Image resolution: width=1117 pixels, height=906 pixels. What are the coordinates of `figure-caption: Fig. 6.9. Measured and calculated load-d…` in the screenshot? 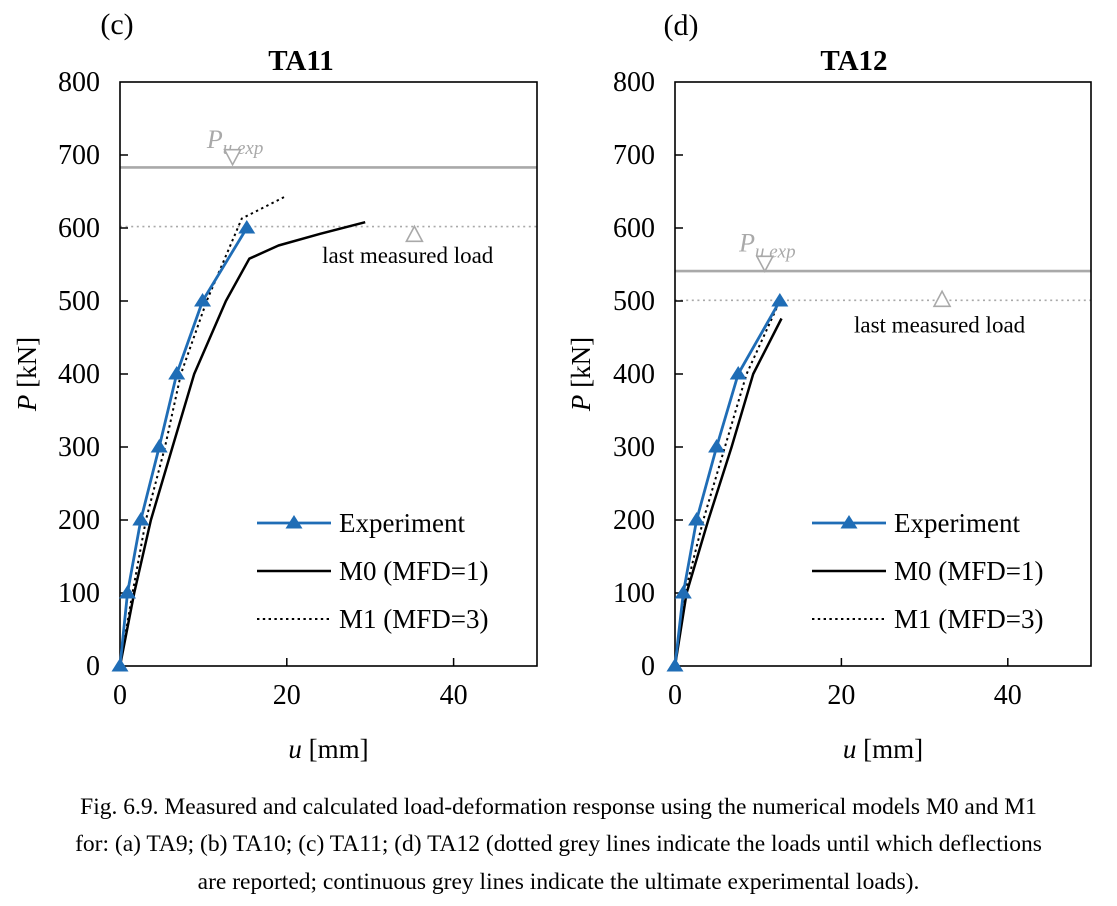 It's located at (558, 845).